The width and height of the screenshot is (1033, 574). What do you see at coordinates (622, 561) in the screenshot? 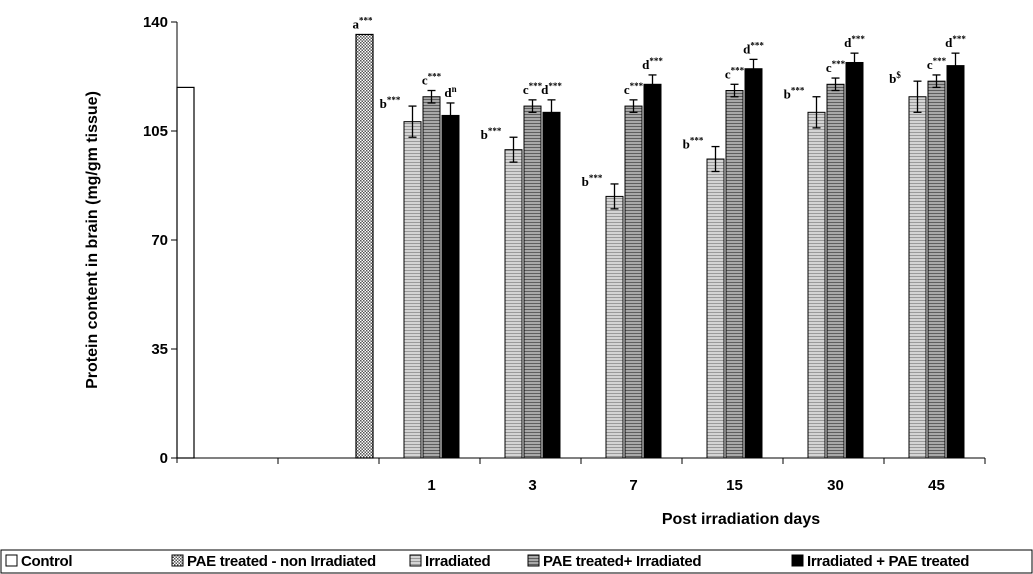
I see `legend-label: PAE treated+ Irradiated` at bounding box center [622, 561].